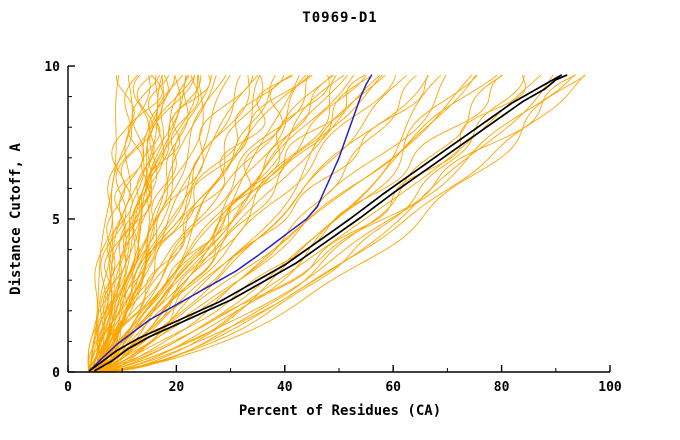 The height and width of the screenshot is (440, 680). What do you see at coordinates (56, 220) in the screenshot?
I see `y-tick-label: 5` at bounding box center [56, 220].